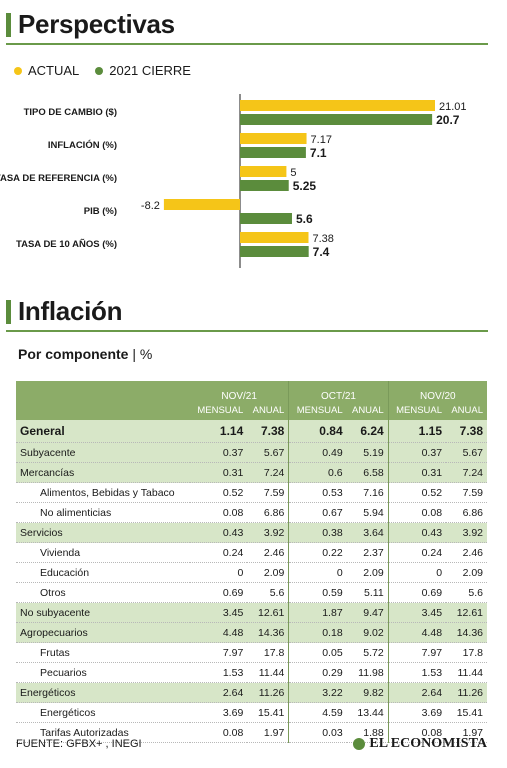  What do you see at coordinates (322, 239) in the screenshot?
I see `data-label: 7.38` at bounding box center [322, 239].